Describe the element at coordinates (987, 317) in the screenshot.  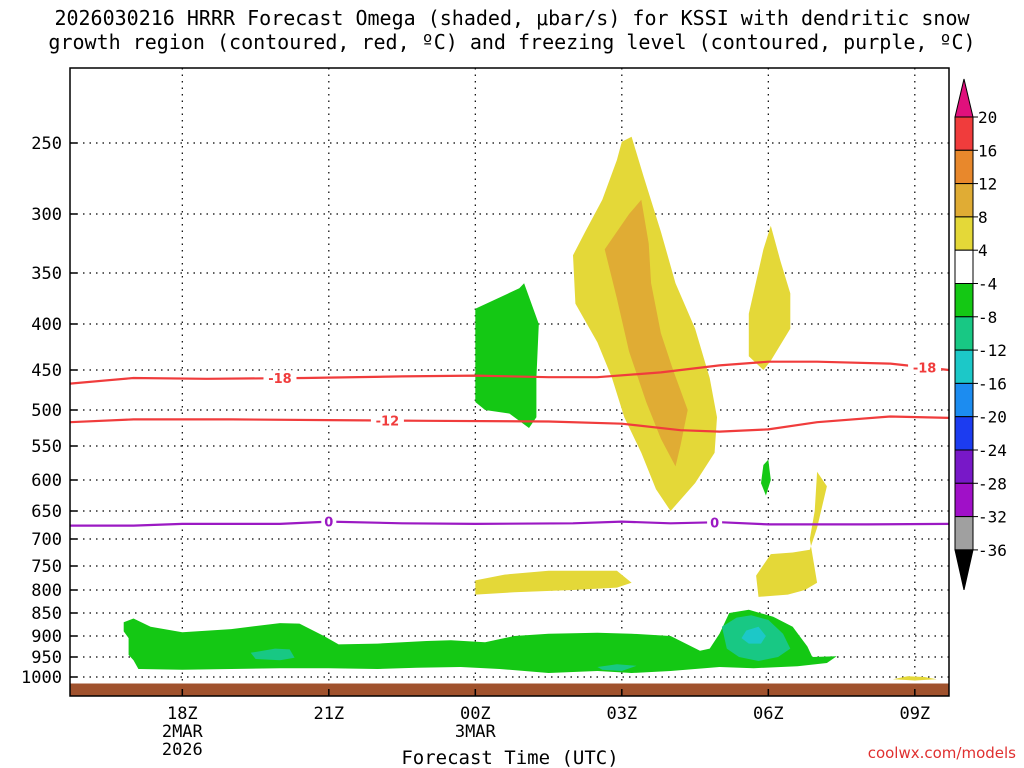
I see `colorbar-label: -8` at that location.